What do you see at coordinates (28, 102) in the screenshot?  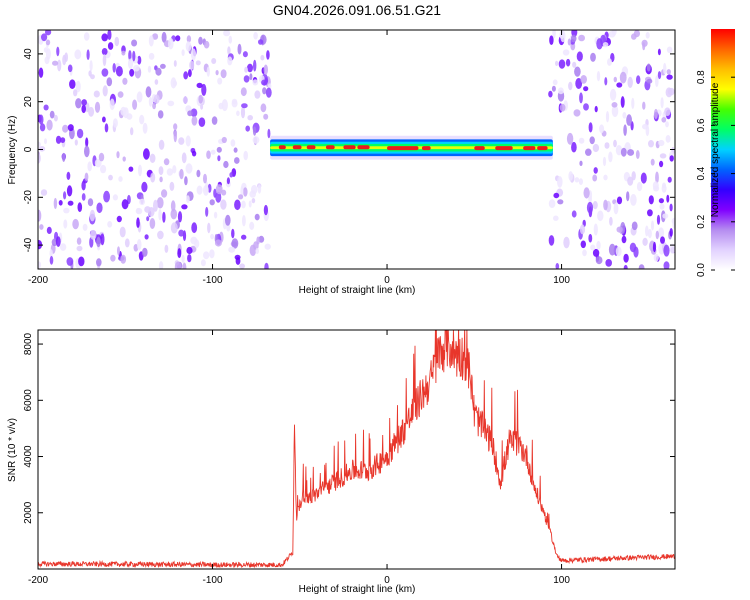 I see `y-tick-label: 20` at bounding box center [28, 102].